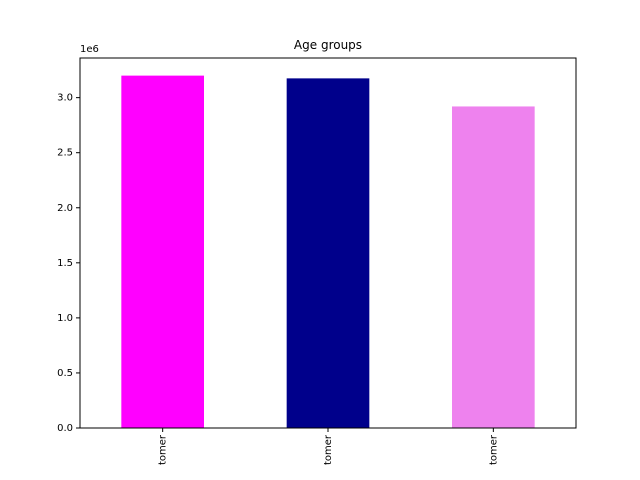 The image size is (640, 480). What do you see at coordinates (65, 373) in the screenshot?
I see `y-tick-label-1: 0.5` at bounding box center [65, 373].